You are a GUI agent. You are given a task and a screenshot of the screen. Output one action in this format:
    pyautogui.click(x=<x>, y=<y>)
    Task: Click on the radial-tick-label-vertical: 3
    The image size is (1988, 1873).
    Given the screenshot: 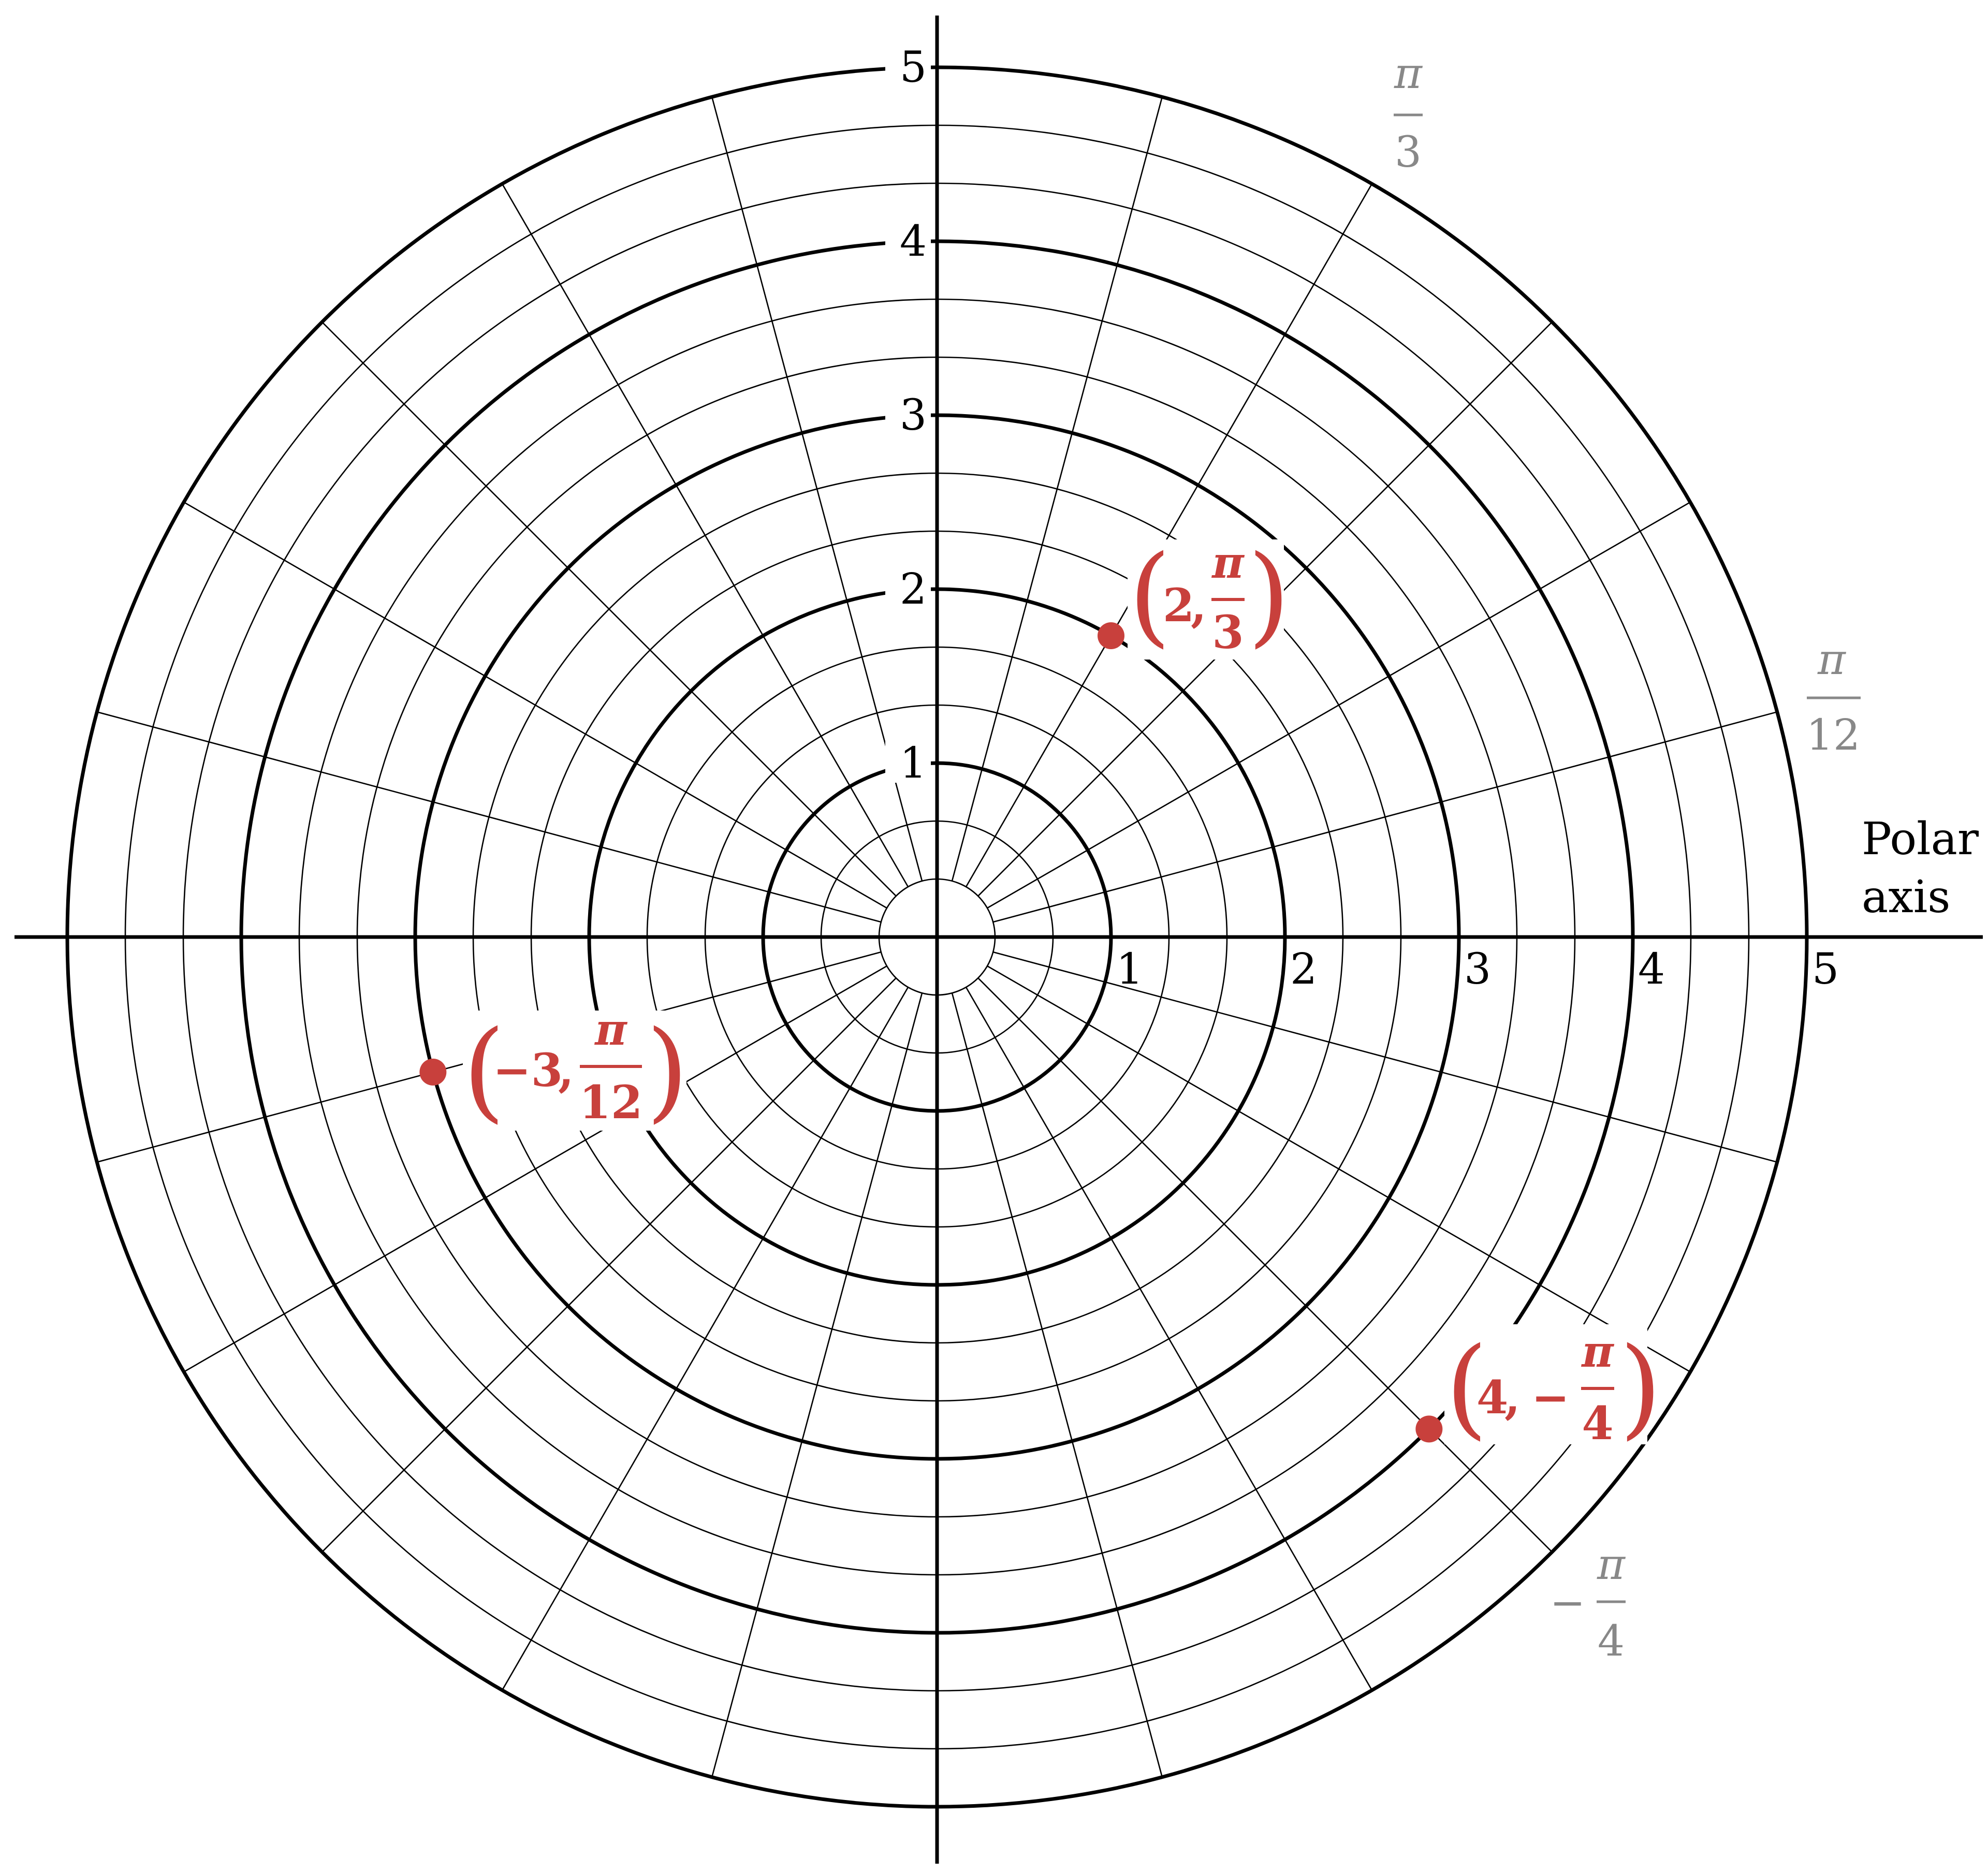 What is the action you would take?
    pyautogui.click(x=913, y=415)
    